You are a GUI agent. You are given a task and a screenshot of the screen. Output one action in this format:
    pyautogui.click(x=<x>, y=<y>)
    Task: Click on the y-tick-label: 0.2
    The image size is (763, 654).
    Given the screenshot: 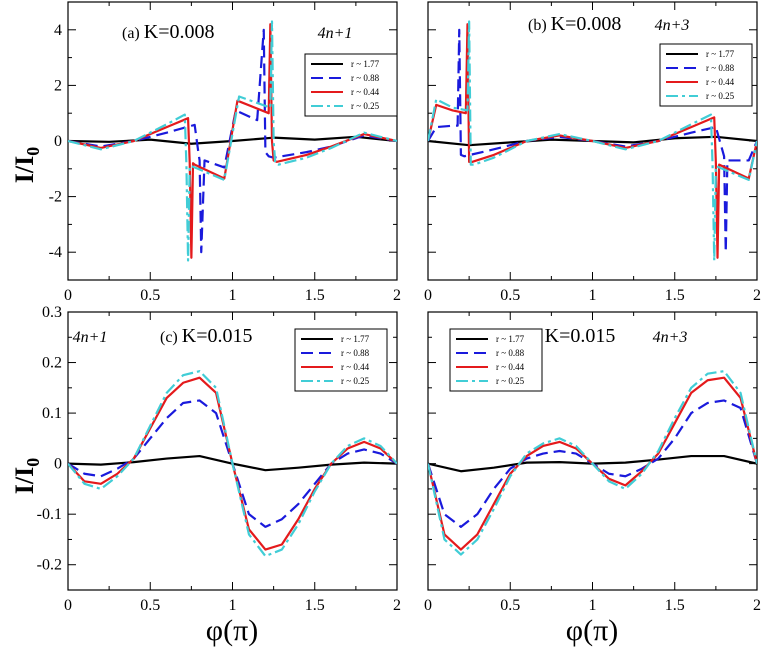 What is the action you would take?
    pyautogui.click(x=52, y=363)
    